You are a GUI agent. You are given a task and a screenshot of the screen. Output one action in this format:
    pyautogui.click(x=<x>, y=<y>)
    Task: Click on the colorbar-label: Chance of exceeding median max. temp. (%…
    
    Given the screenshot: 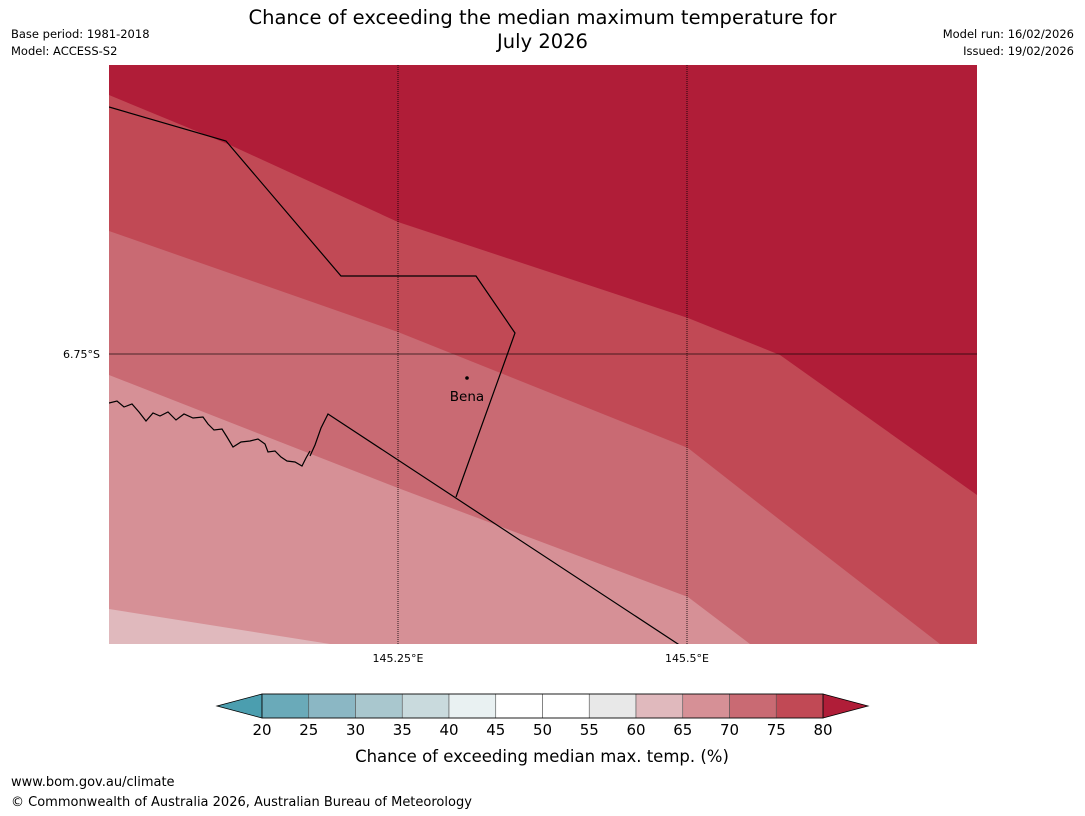 What is the action you would take?
    pyautogui.click(x=542, y=756)
    